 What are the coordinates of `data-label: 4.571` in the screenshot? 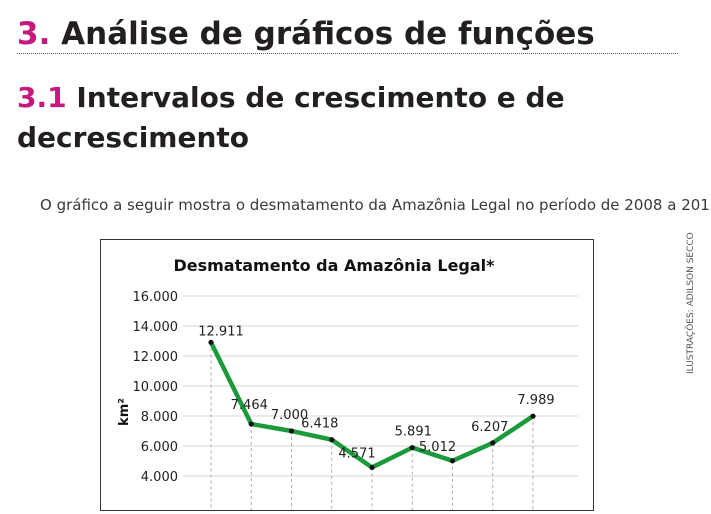 It's located at (356, 453).